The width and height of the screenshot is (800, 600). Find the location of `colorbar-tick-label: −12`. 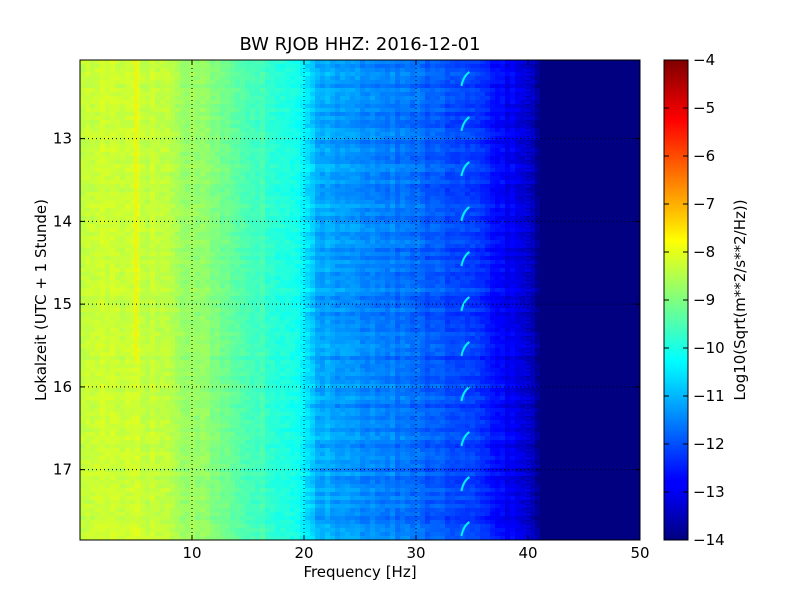

colorbar-tick-label: −12 is located at coordinates (709, 444).